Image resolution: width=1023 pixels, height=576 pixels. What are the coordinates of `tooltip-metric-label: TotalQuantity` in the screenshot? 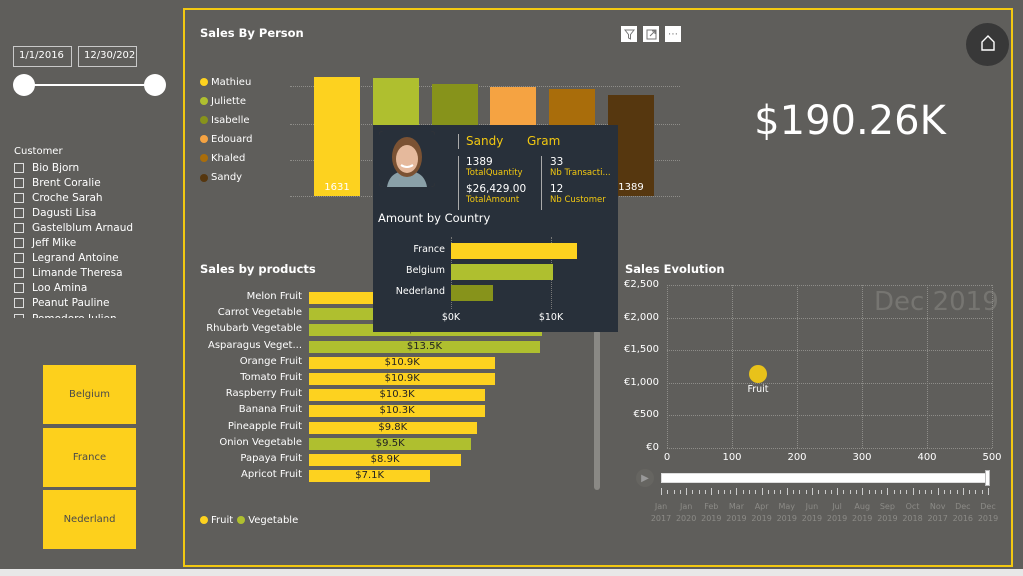 It's located at (494, 173).